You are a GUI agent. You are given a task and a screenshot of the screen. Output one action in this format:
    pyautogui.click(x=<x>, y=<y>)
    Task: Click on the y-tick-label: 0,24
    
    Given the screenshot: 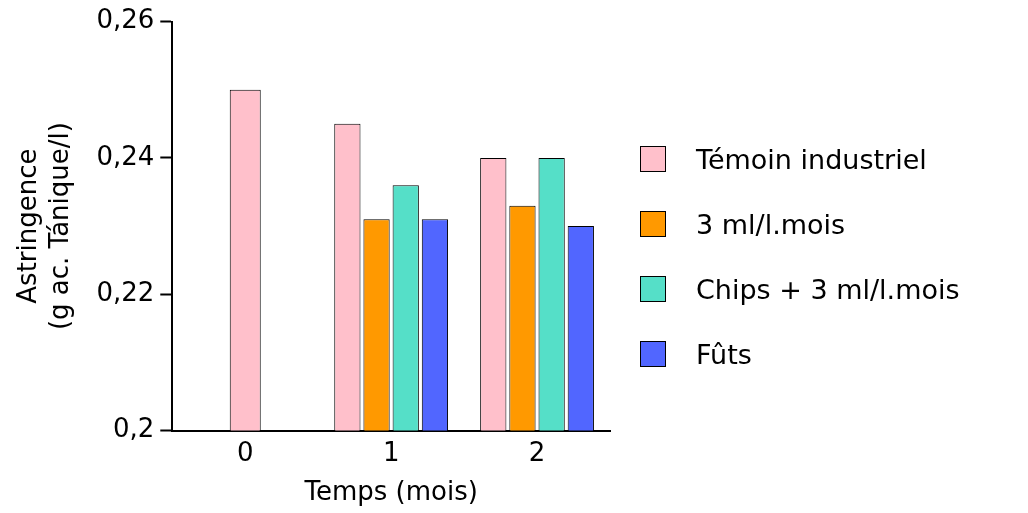 What is the action you would take?
    pyautogui.click(x=125, y=155)
    